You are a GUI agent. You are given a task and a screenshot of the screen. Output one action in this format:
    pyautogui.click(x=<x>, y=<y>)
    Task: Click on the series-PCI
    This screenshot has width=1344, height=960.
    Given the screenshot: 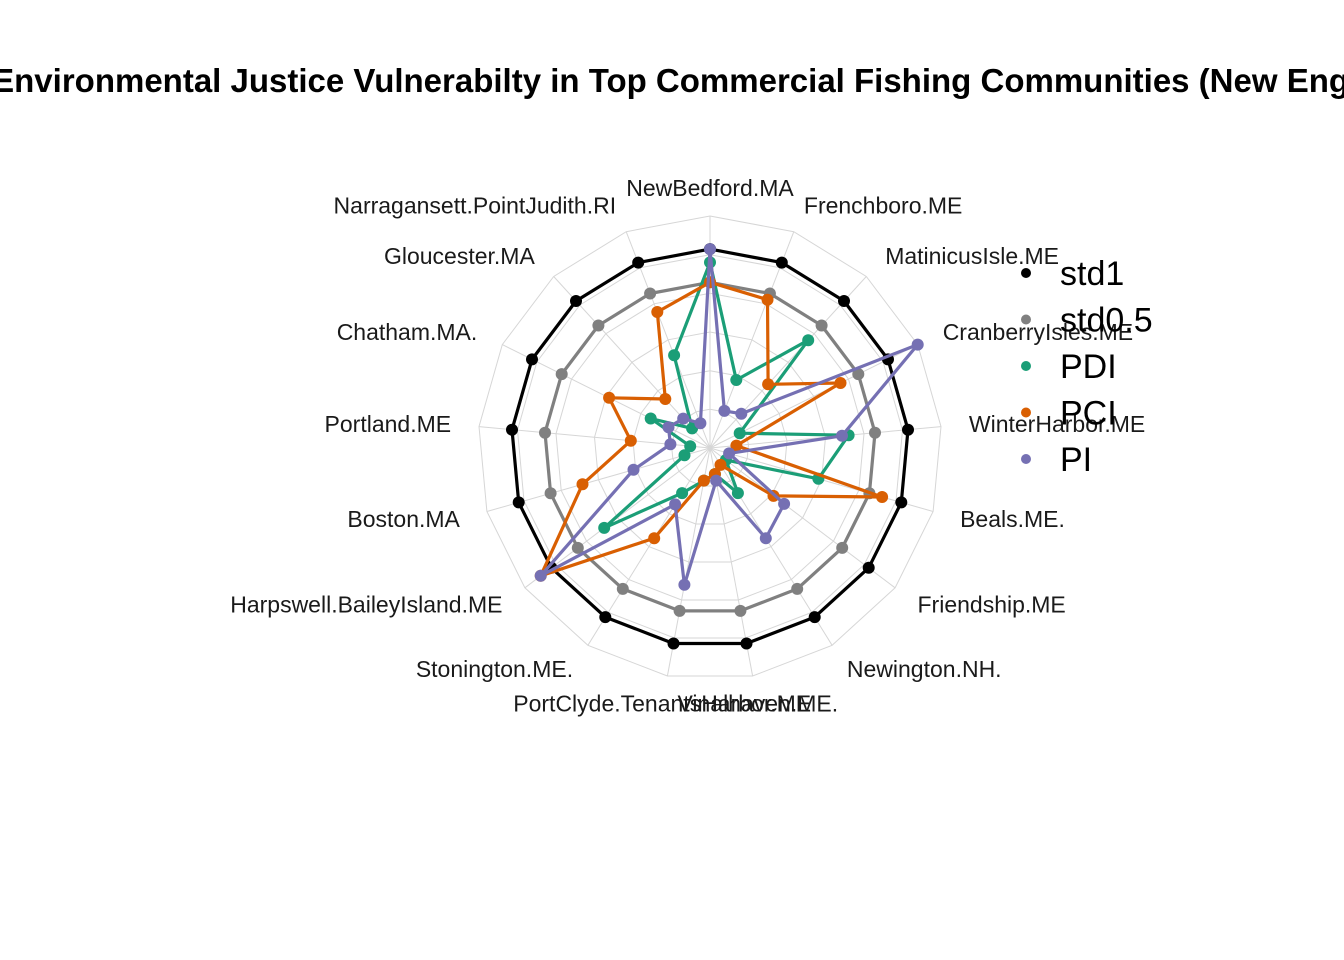 What is the action you would take?
    pyautogui.click(x=711, y=429)
    